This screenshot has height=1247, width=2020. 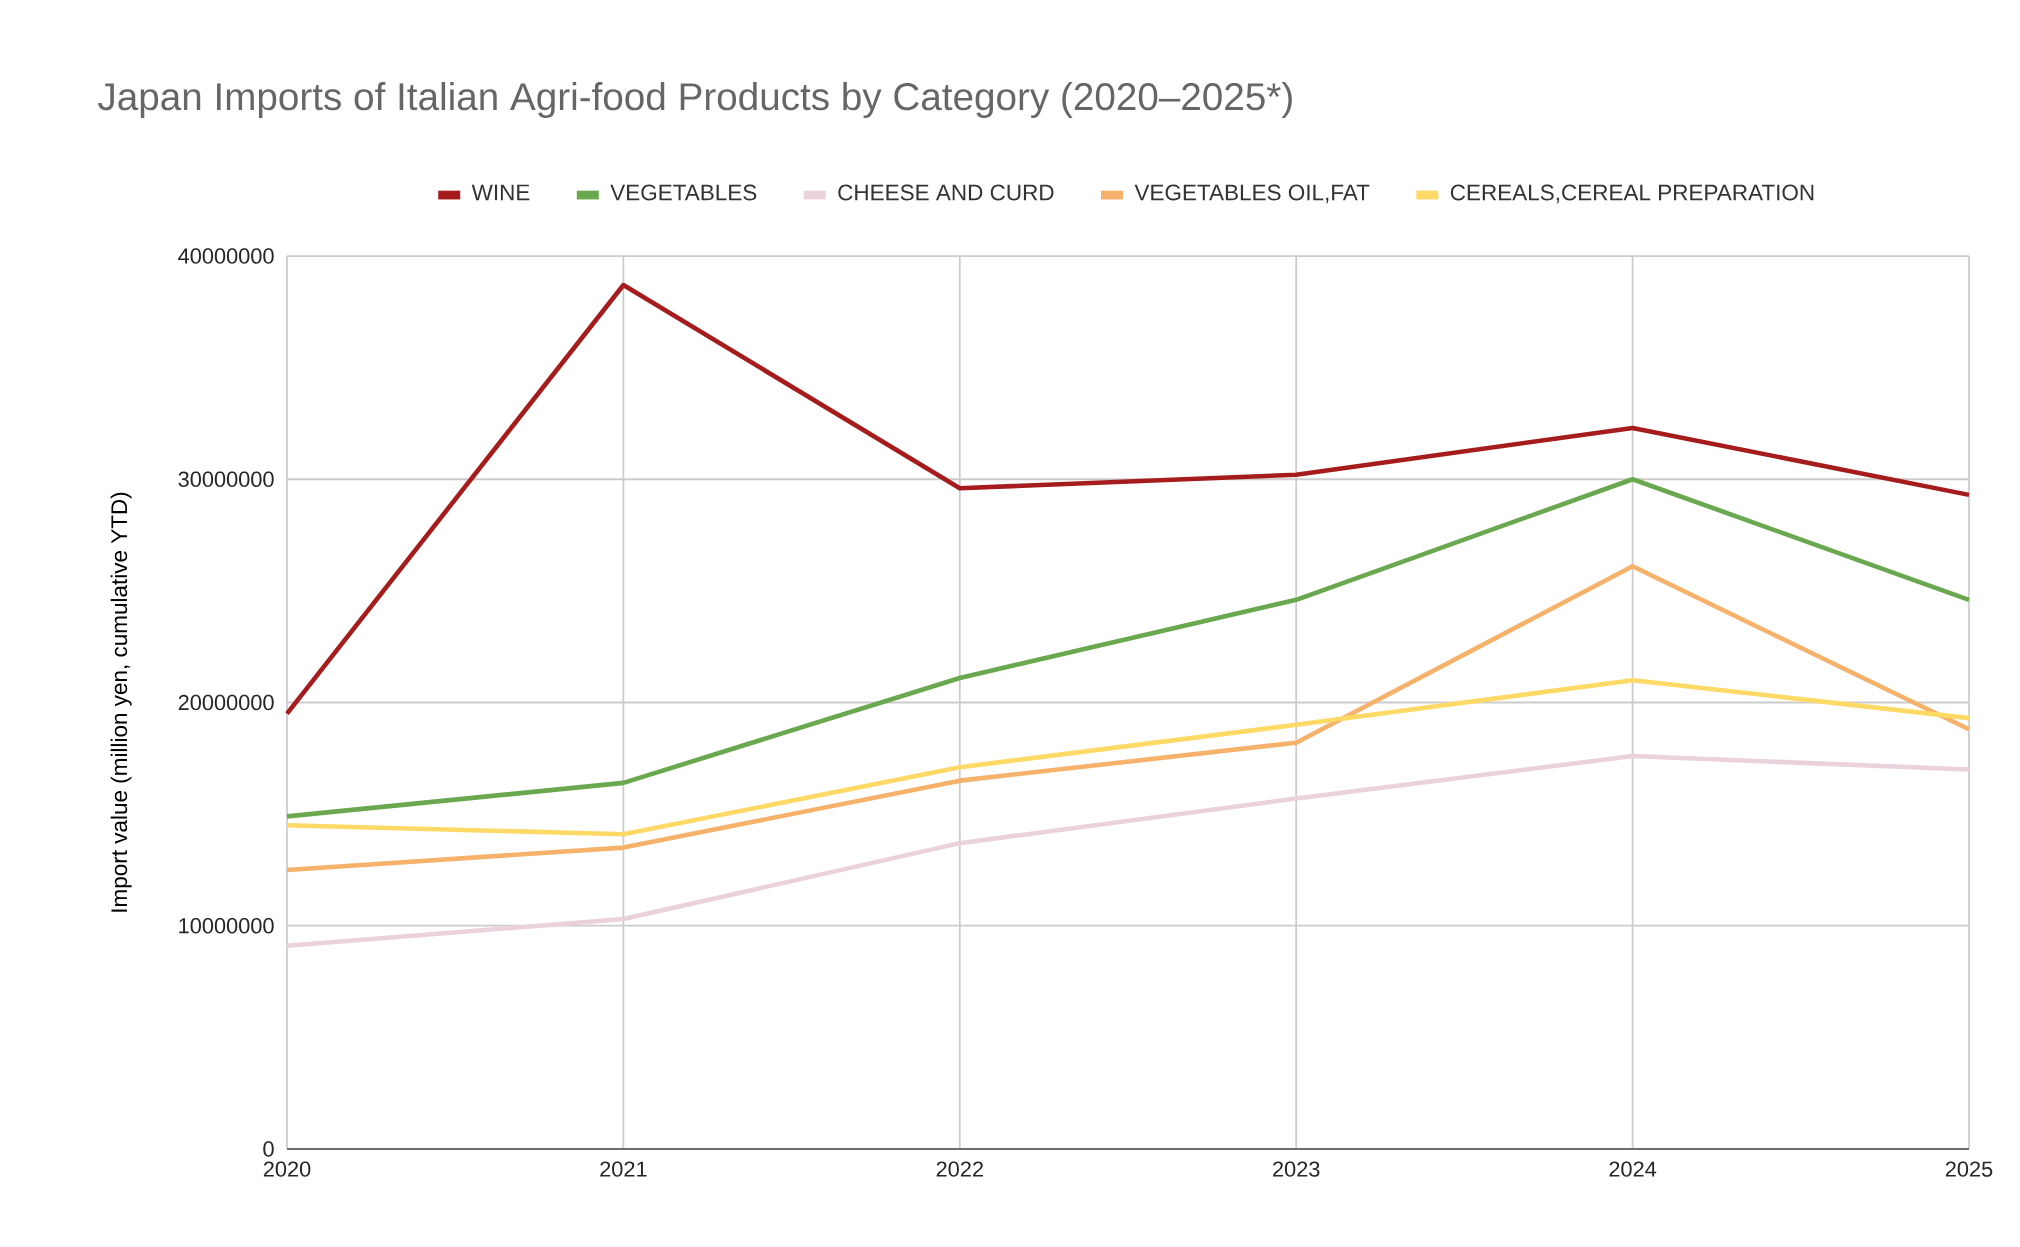 I want to click on x-tick-label: 2023, so click(x=1296, y=1169).